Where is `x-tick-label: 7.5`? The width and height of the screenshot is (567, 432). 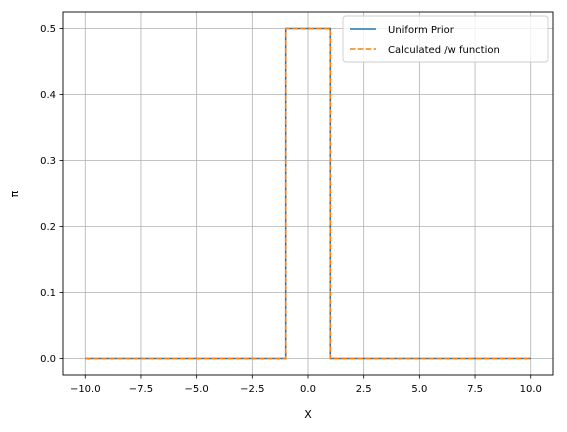
x-tick-label: 7.5 is located at coordinates (475, 389).